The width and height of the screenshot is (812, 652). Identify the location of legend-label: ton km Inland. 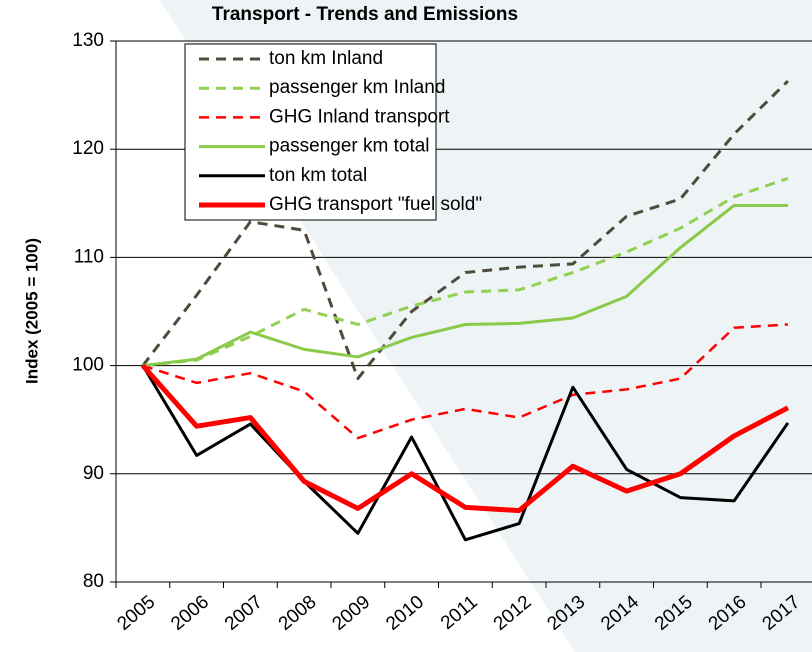
(326, 58).